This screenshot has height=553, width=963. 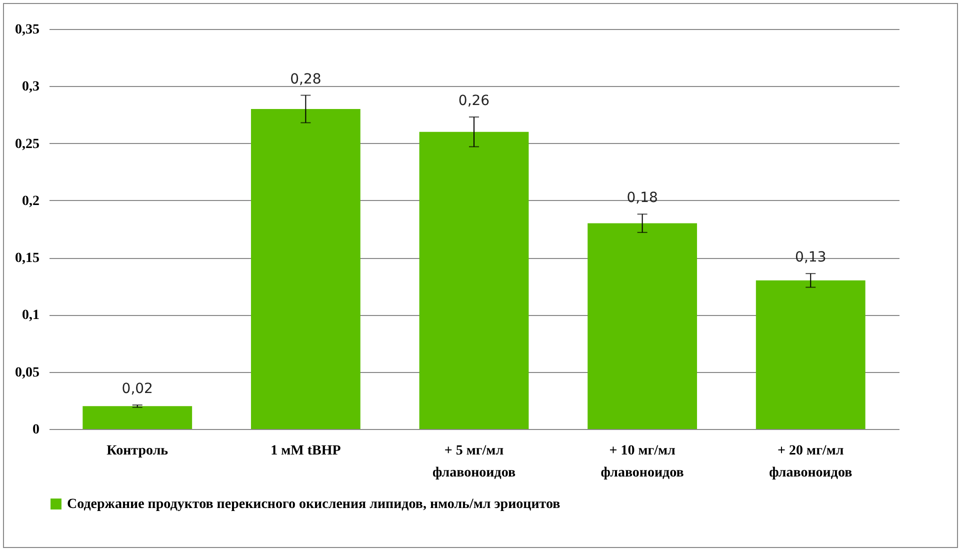 I want to click on x-tick-label: + 5 мг/мл флавоноидов, so click(x=474, y=462).